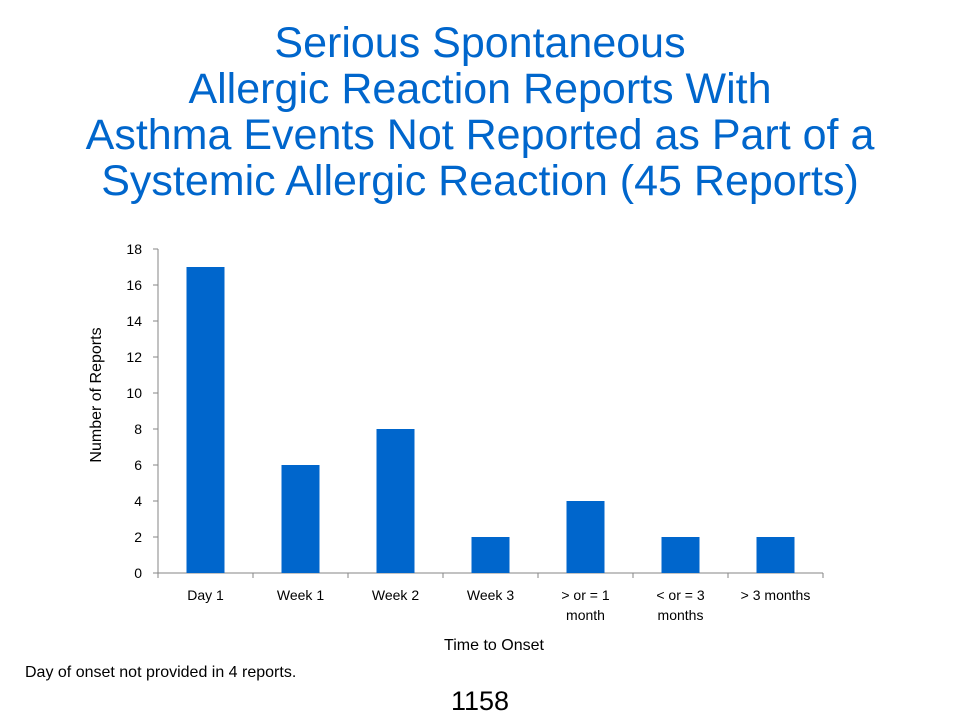  Describe the element at coordinates (480, 89) in the screenshot. I see `title-line-2: Allergic Reaction Reports With` at that location.